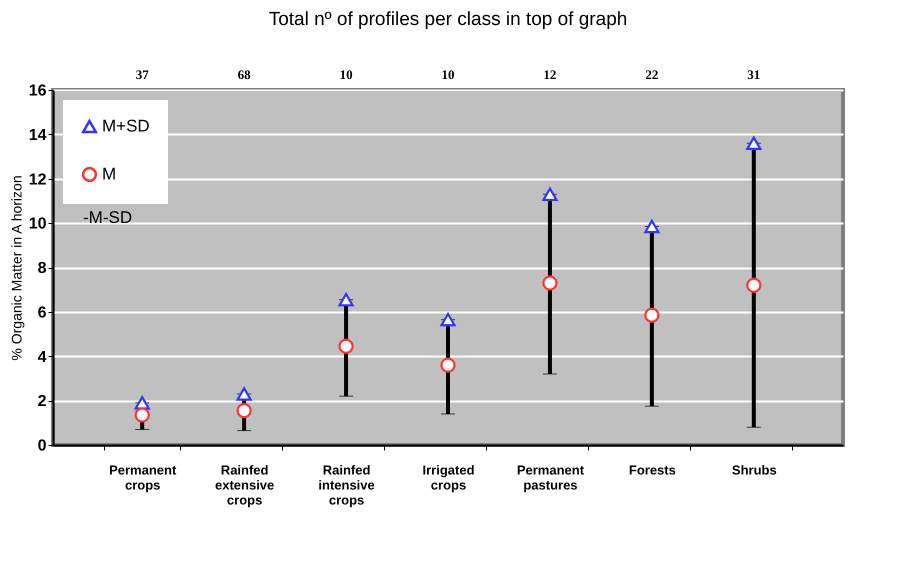 The image size is (924, 578). I want to click on text: 31, so click(753, 74).